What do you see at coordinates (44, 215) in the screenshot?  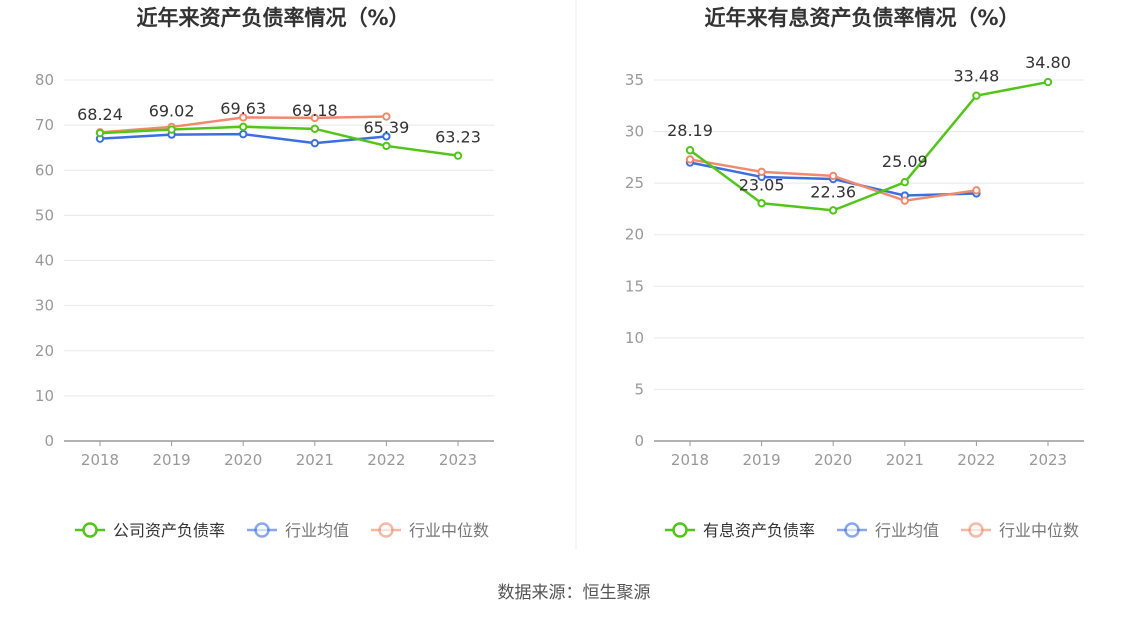 I see `y-tick-label: 50` at bounding box center [44, 215].